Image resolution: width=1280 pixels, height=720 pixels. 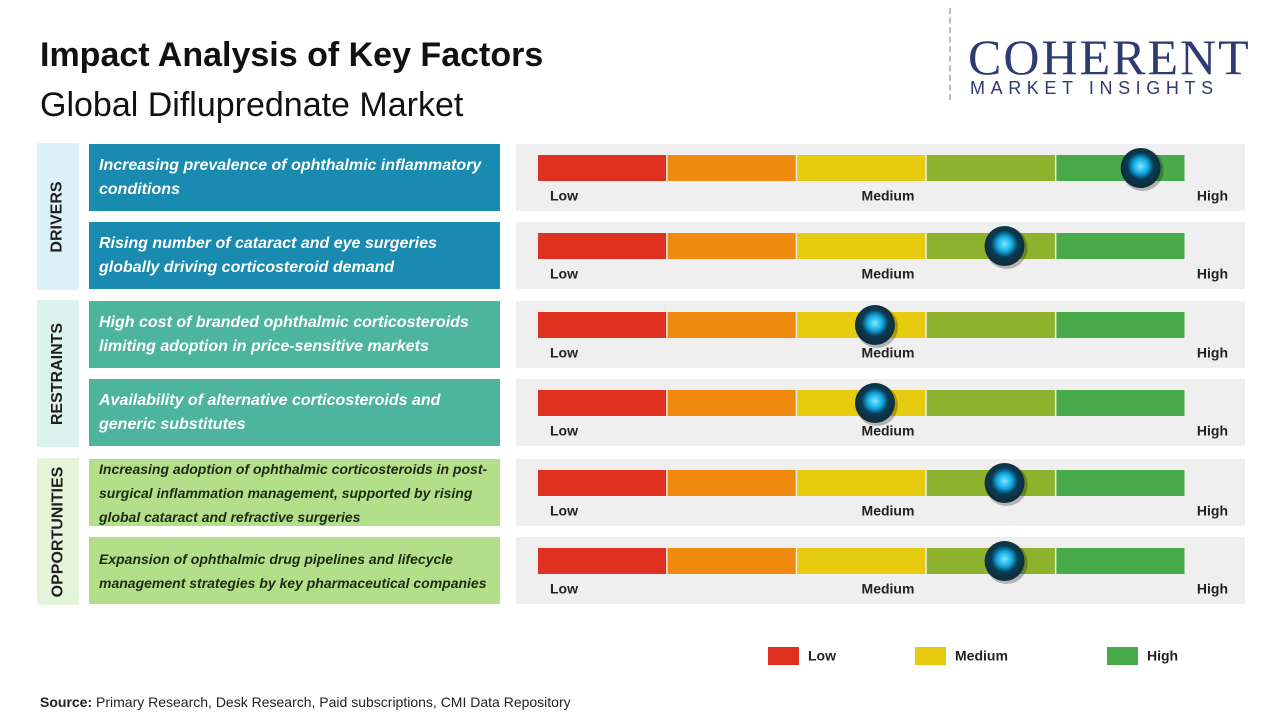 What do you see at coordinates (1162, 656) in the screenshot?
I see `legend-label: High` at bounding box center [1162, 656].